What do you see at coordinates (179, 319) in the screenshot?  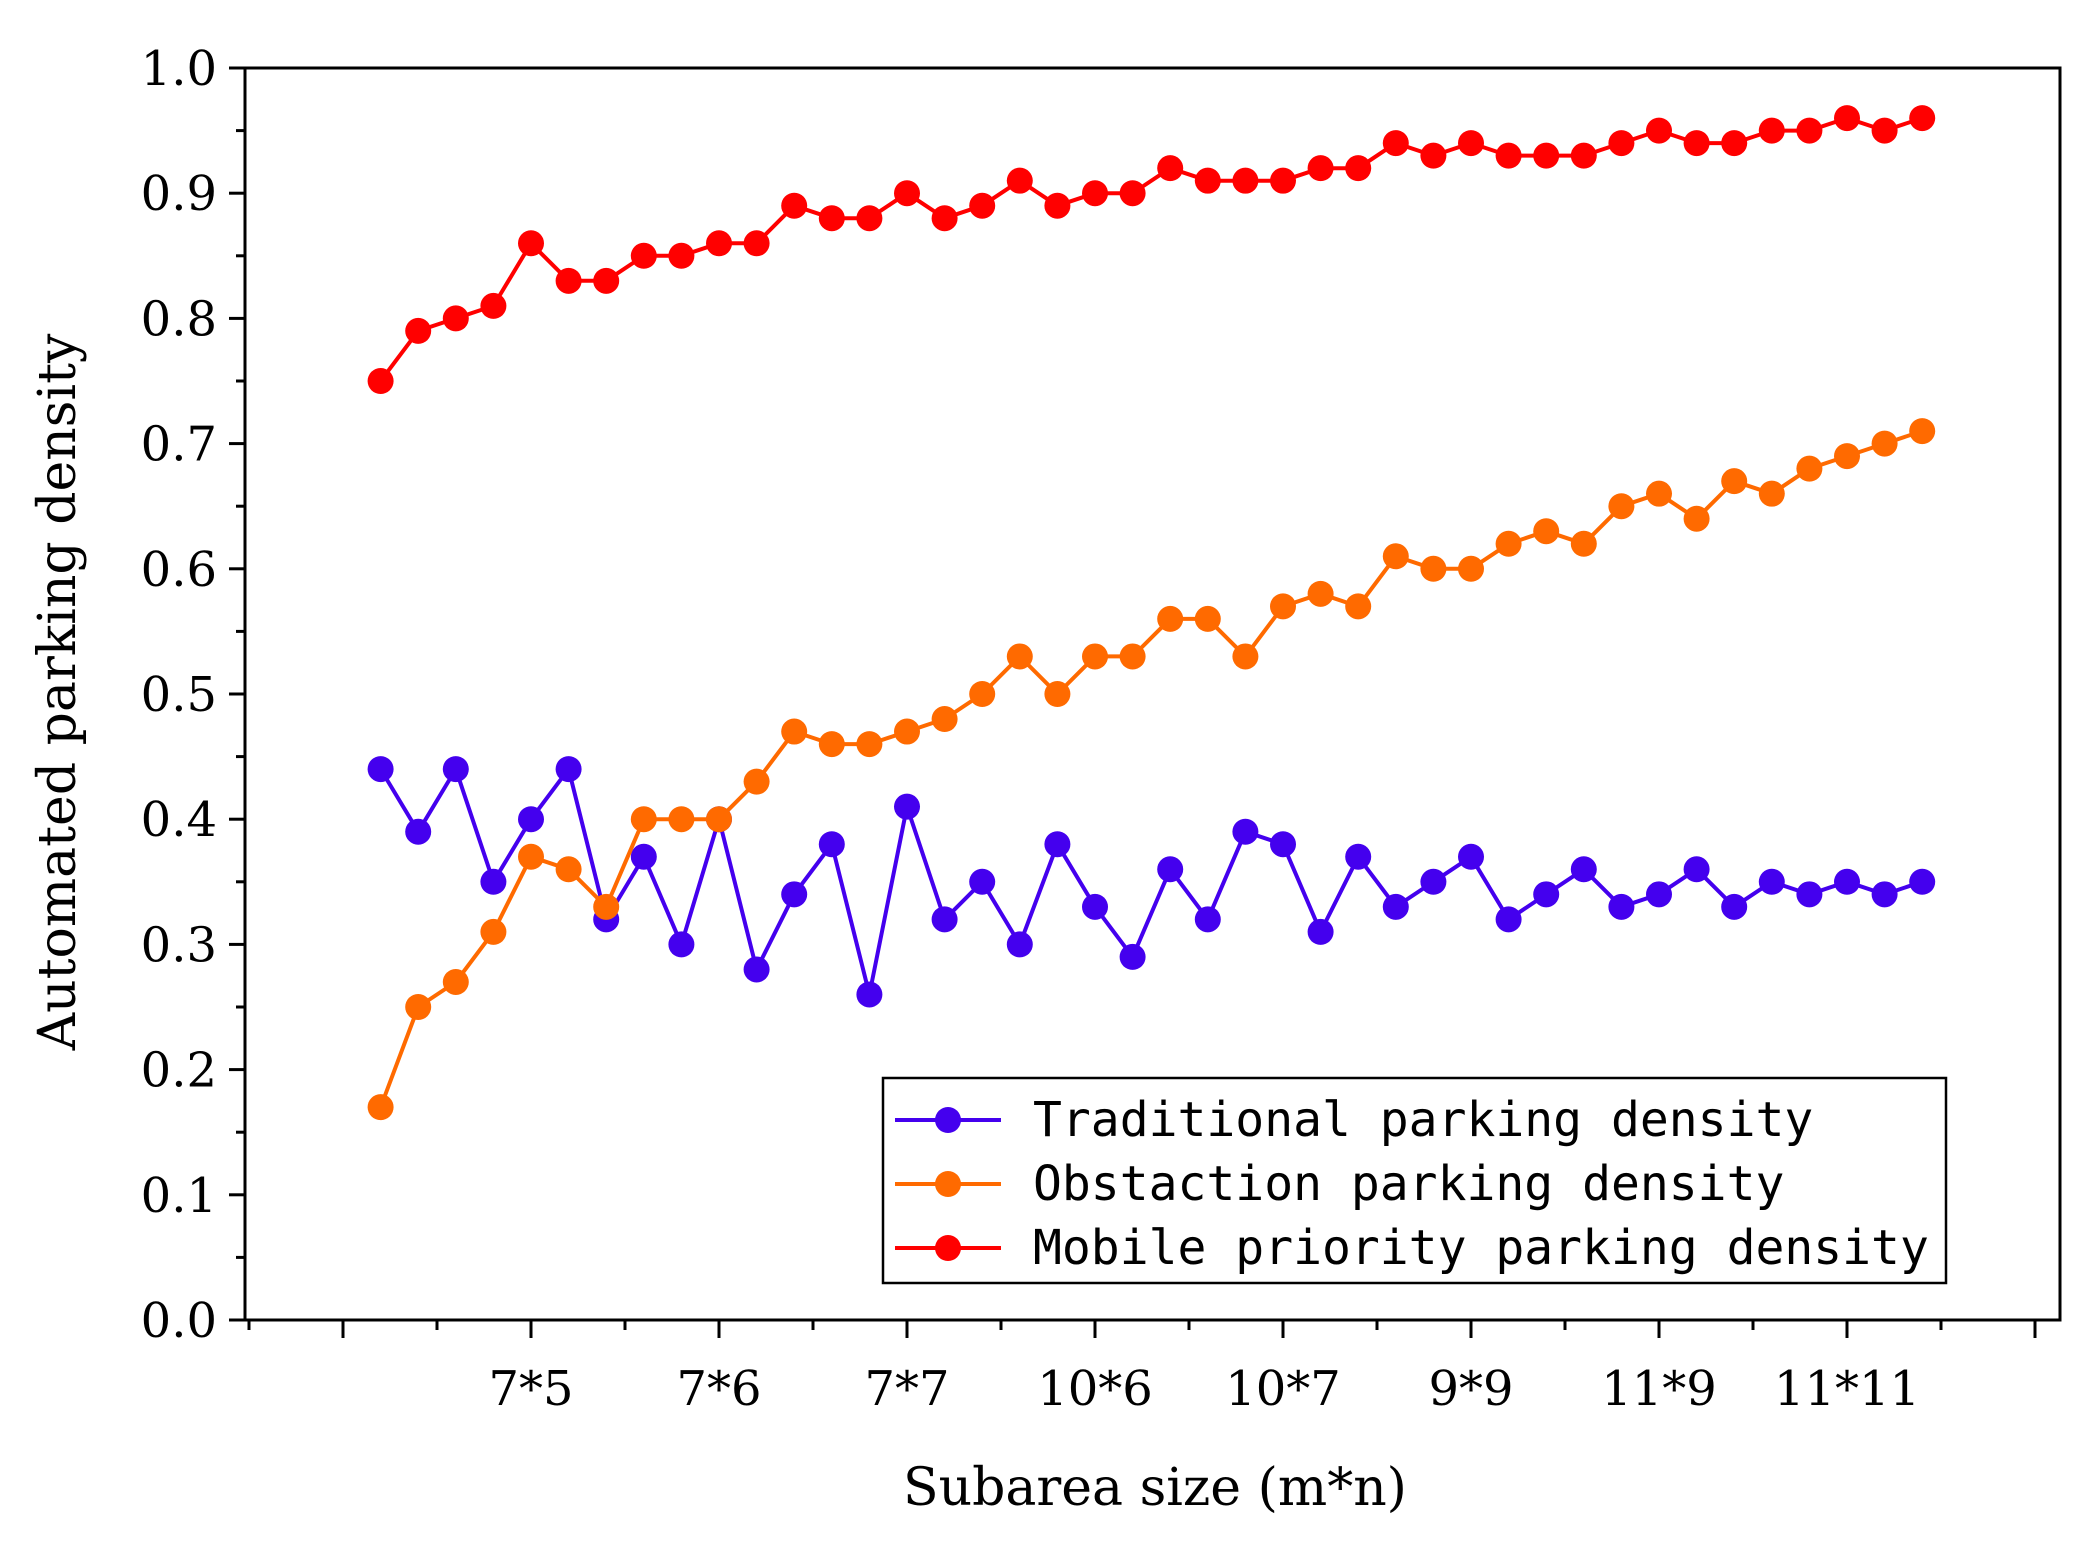 I see `y-tick-label: 0.8` at bounding box center [179, 319].